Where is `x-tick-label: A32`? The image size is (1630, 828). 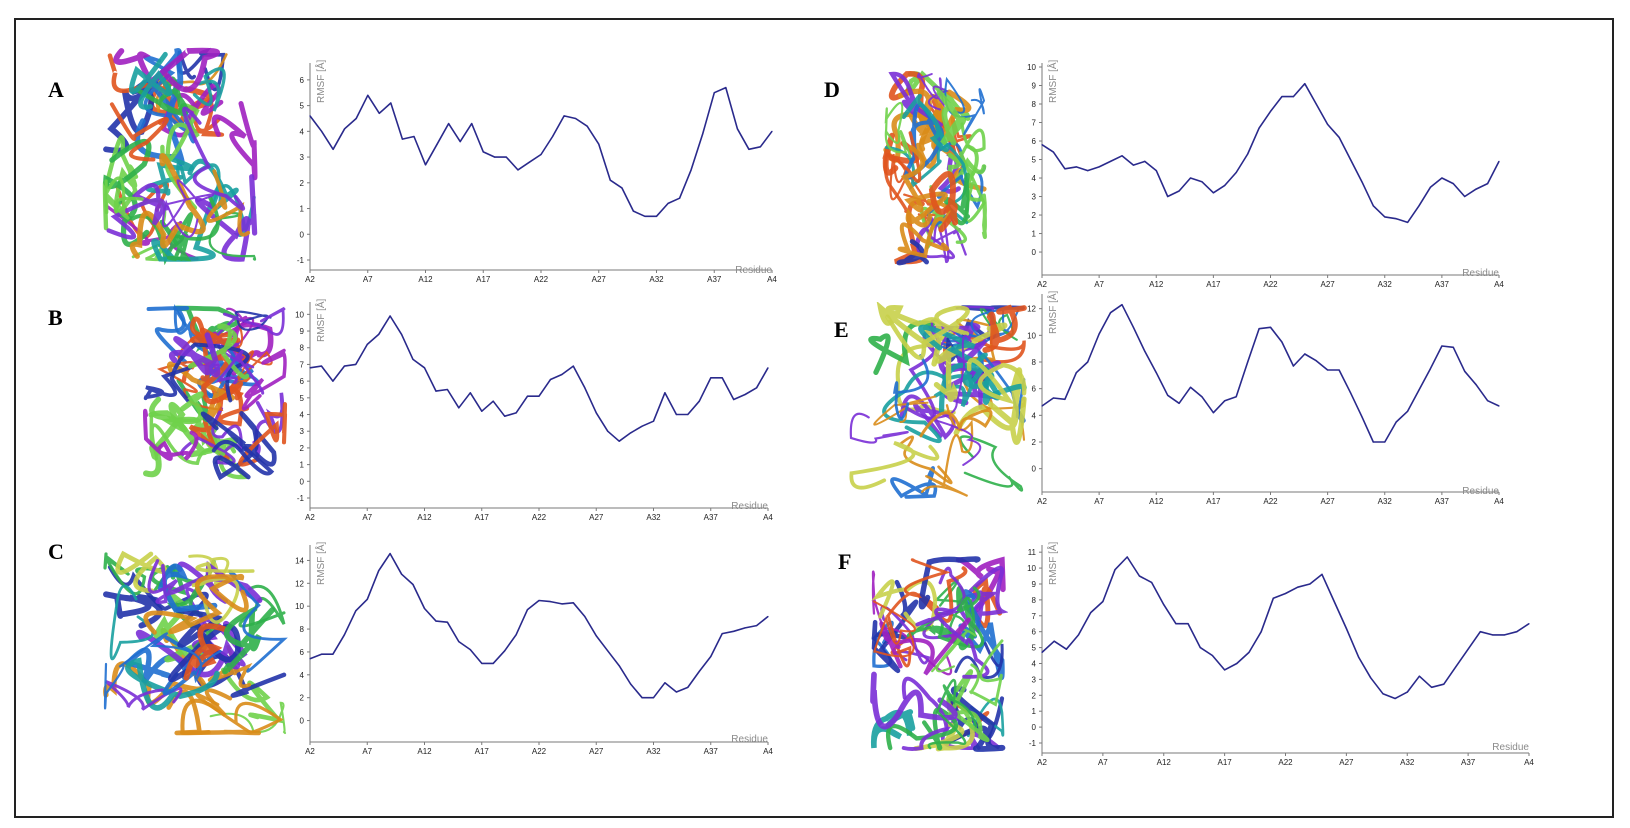
x-tick-label: A32 is located at coordinates (1385, 284).